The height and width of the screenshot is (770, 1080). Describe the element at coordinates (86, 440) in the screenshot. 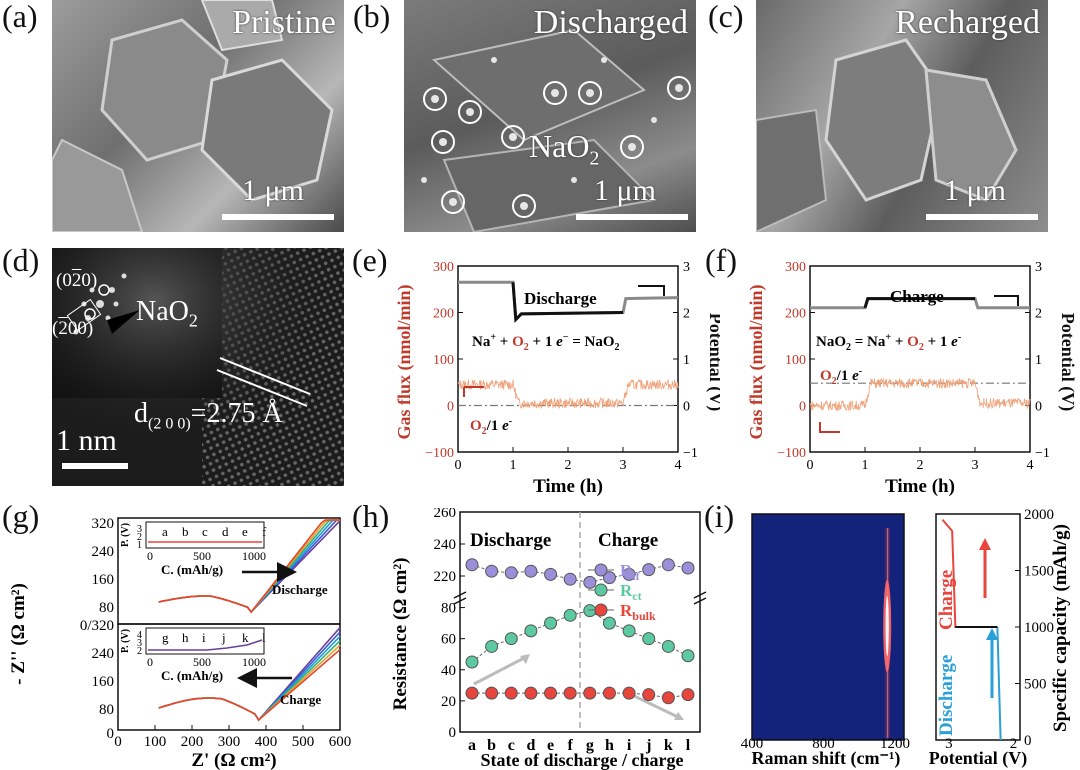

I see `scale-label: 1 nm` at that location.